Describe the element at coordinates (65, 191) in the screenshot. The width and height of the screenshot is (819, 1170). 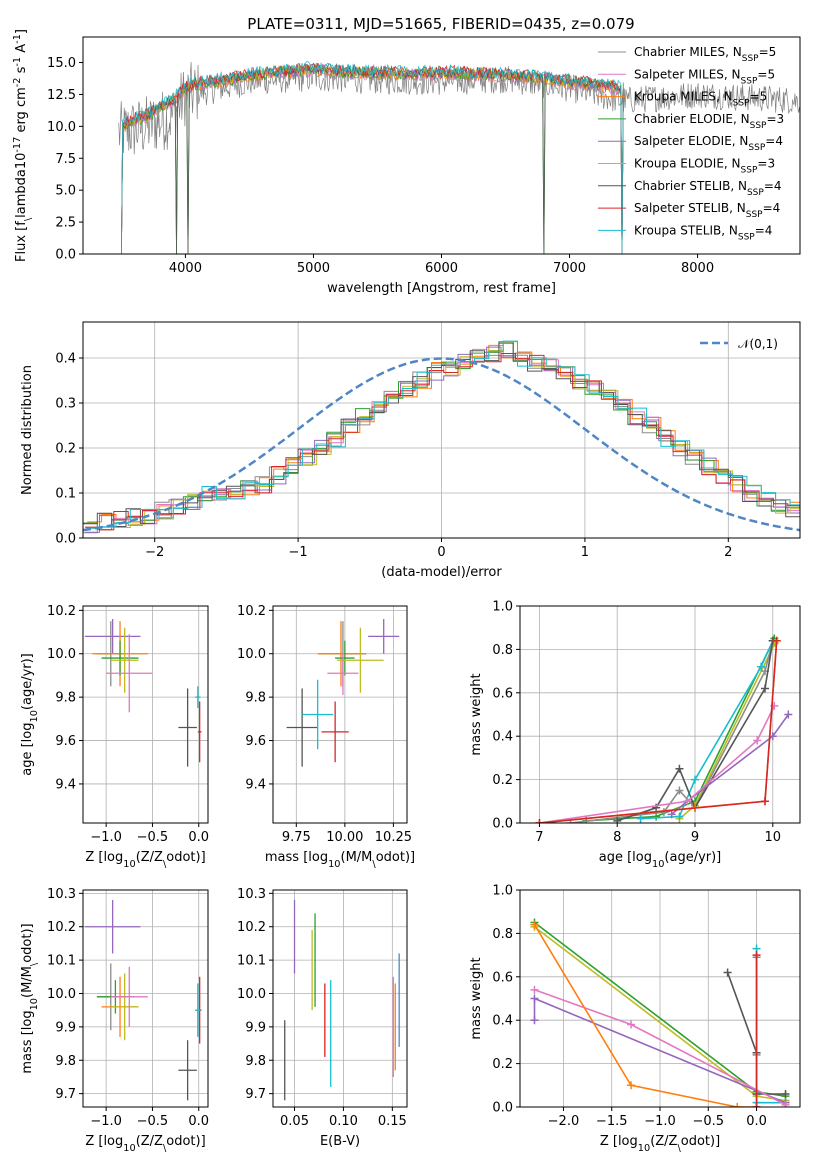
I see `y-tick-label: 5.0` at that location.